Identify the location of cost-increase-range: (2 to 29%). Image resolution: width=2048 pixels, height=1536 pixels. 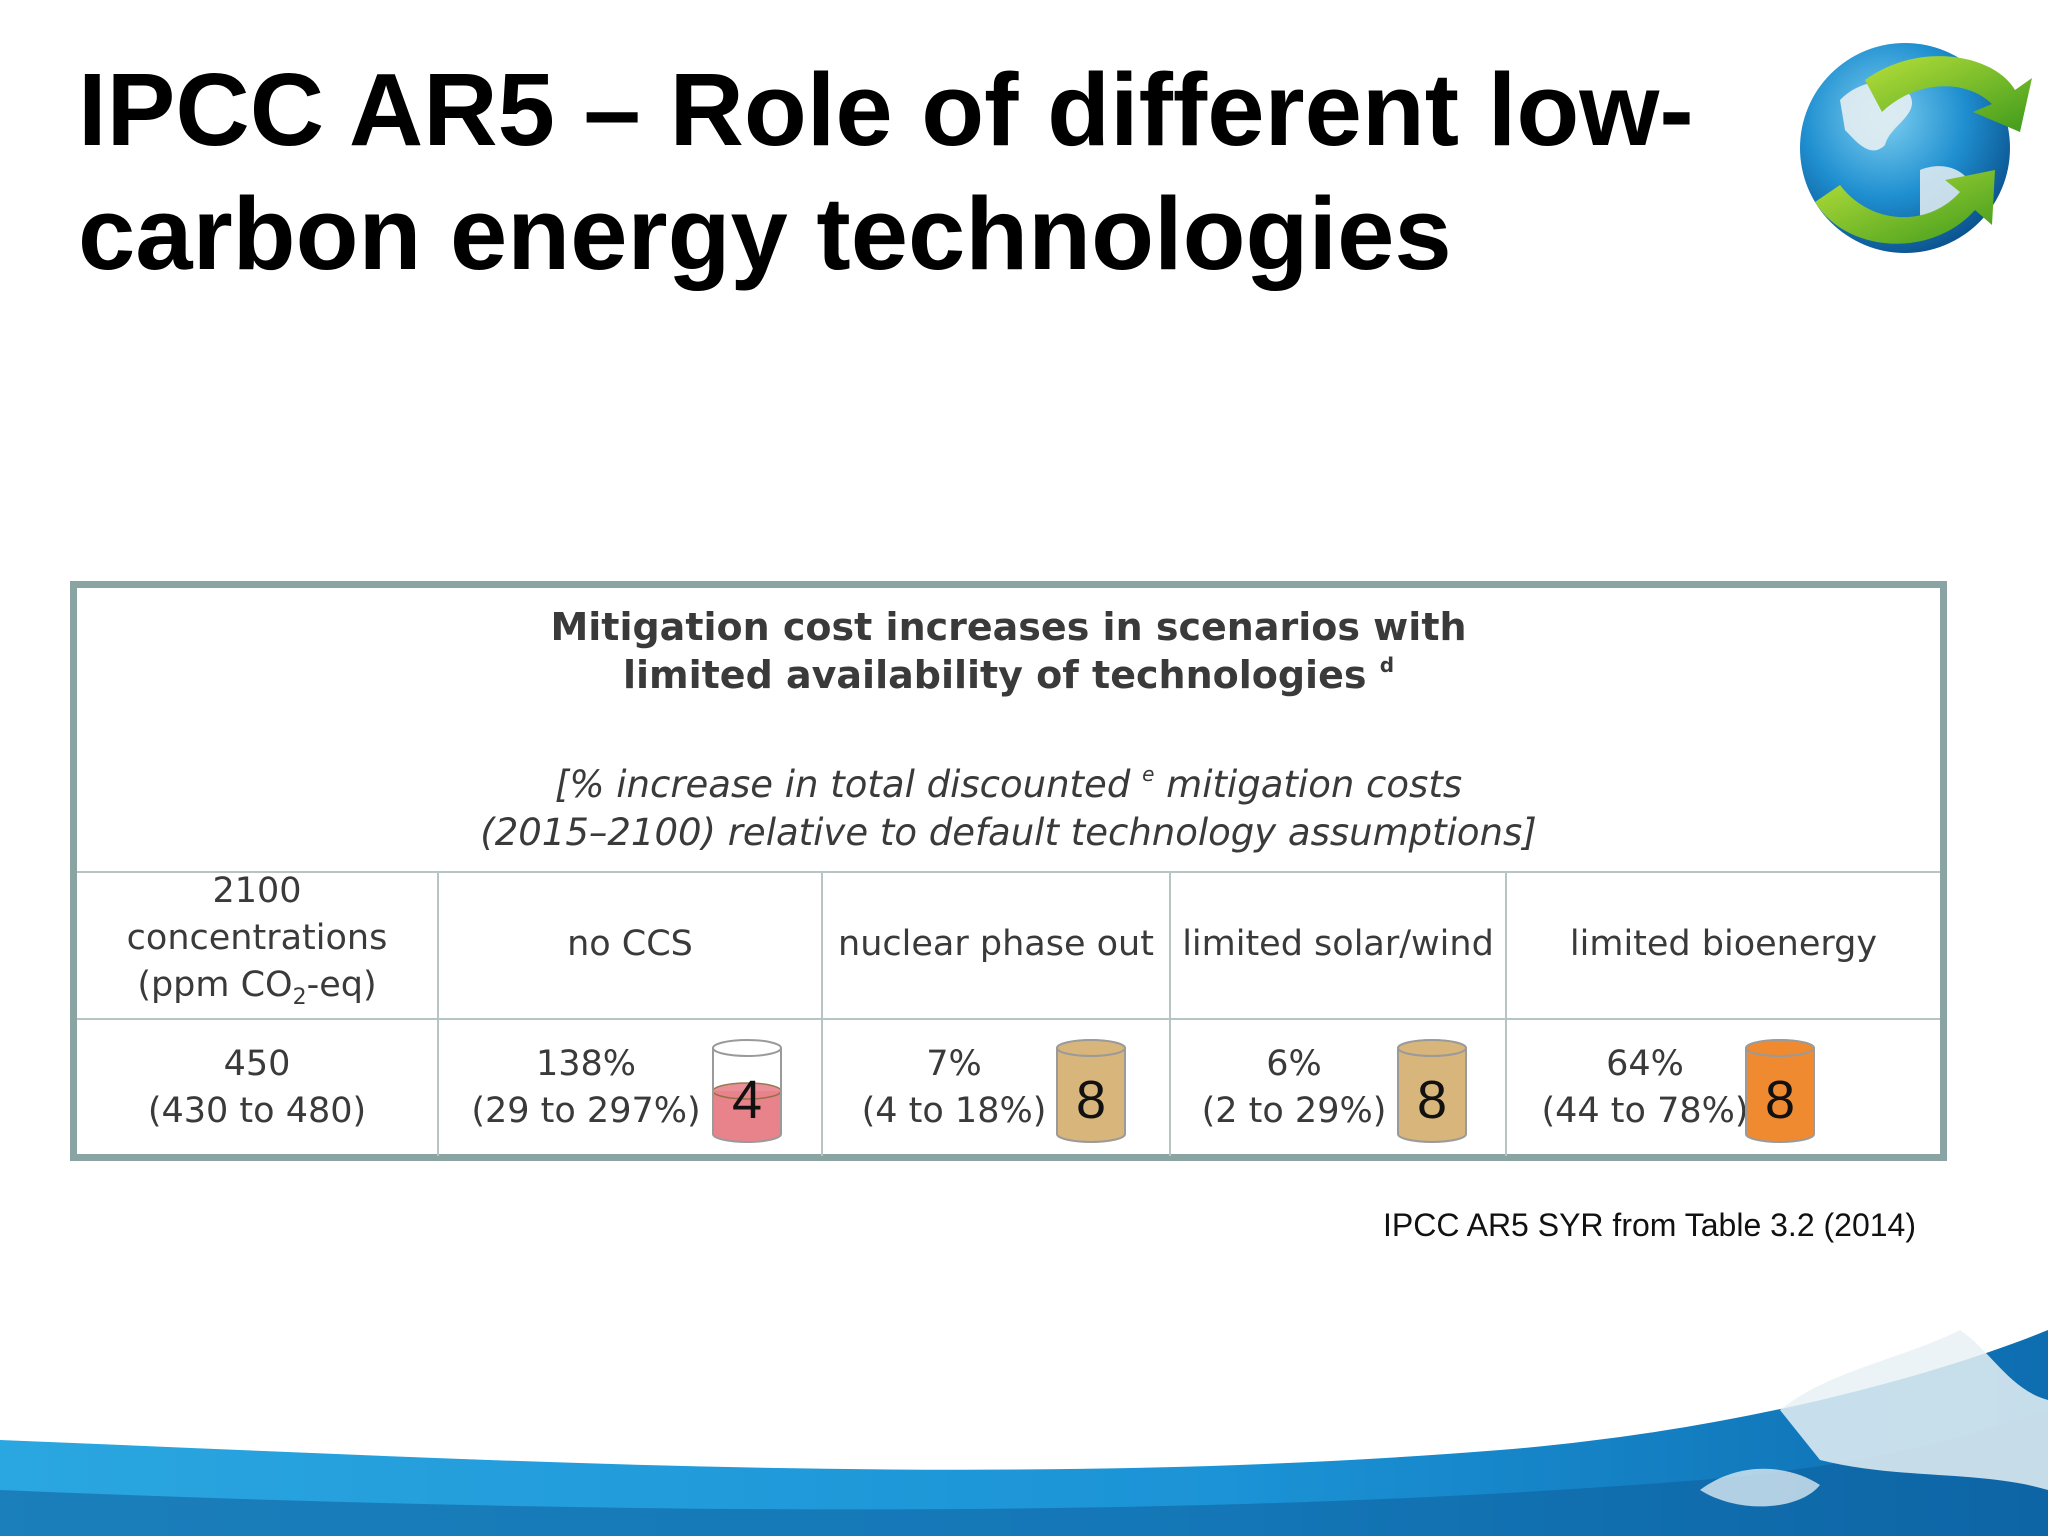
(1294, 1111).